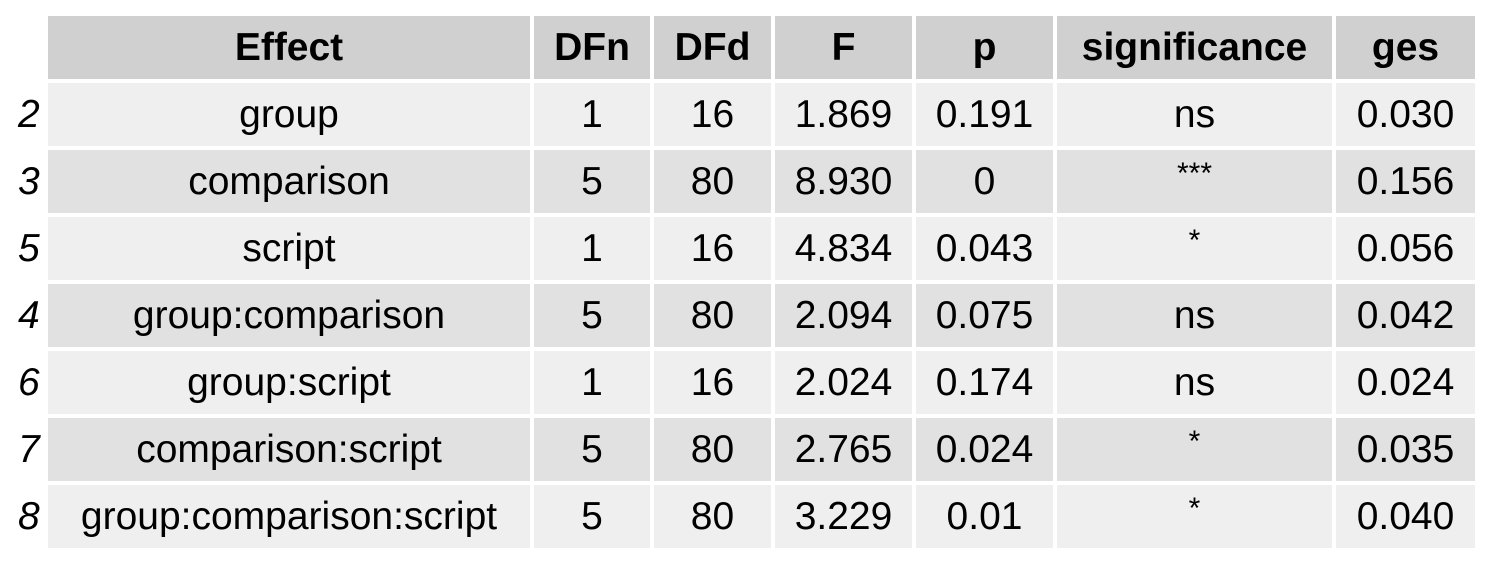 This screenshot has width=1512, height=580. What do you see at coordinates (289, 516) in the screenshot?
I see `cell-effect: group:comparison:script` at bounding box center [289, 516].